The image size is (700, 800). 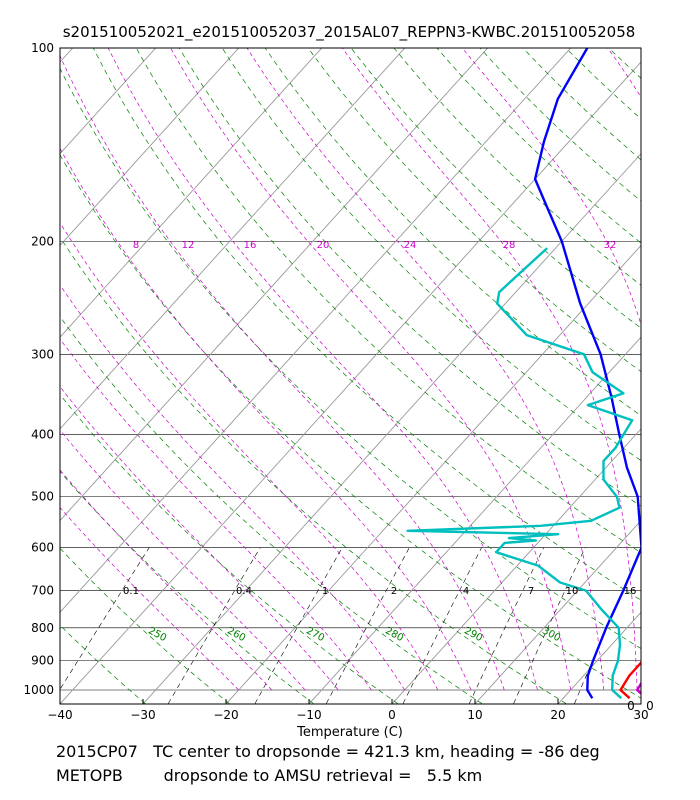 What do you see at coordinates (531, 591) in the screenshot?
I see `mixing-ratio-label: 7` at bounding box center [531, 591].